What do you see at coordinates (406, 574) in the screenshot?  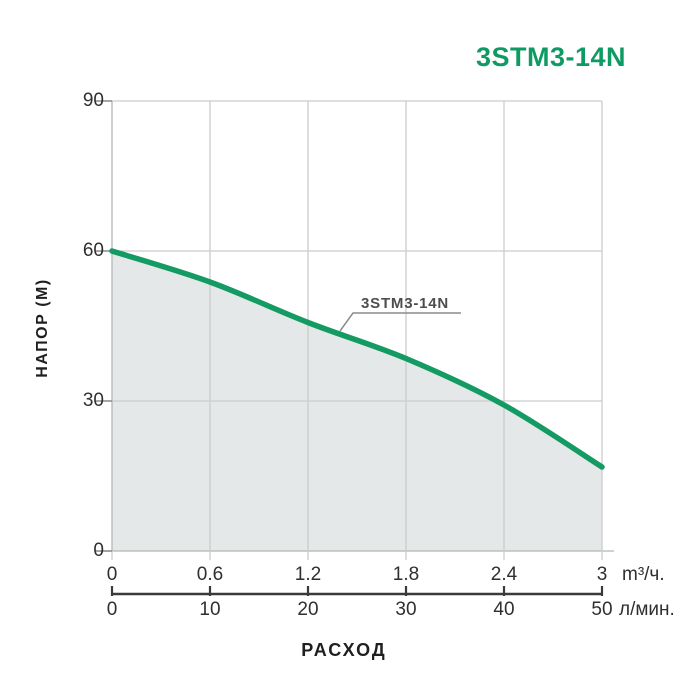 I see `x-tick-label-m3h: 1.8` at bounding box center [406, 574].